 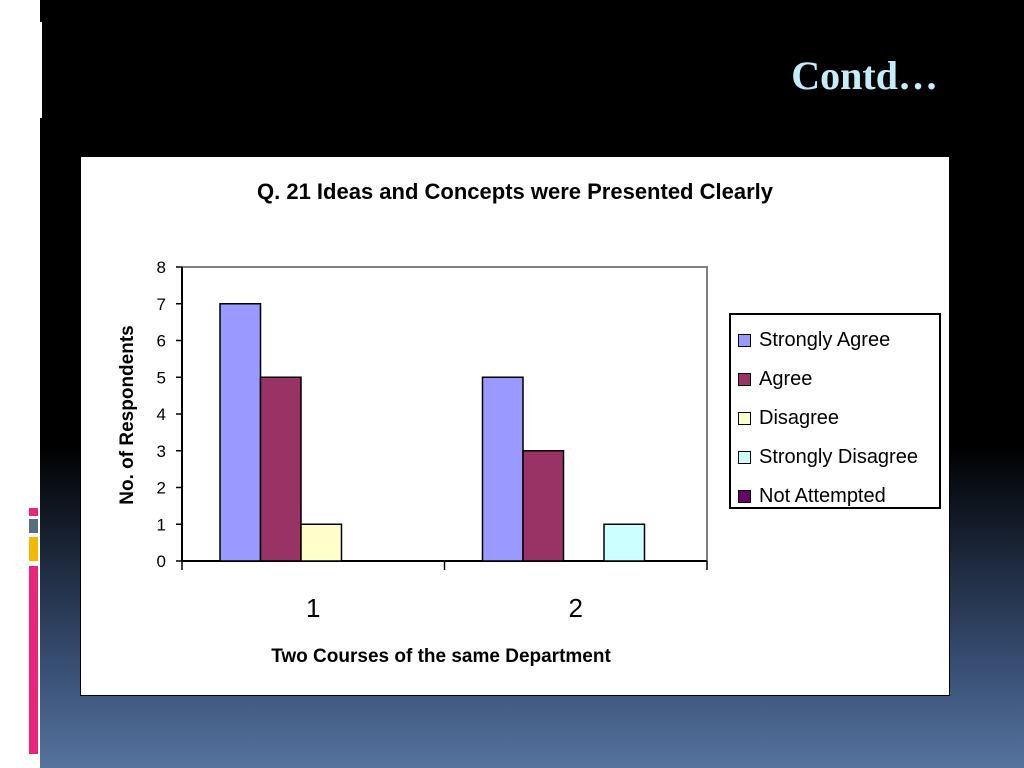 I want to click on y-tick-label: 0, so click(x=161, y=561).